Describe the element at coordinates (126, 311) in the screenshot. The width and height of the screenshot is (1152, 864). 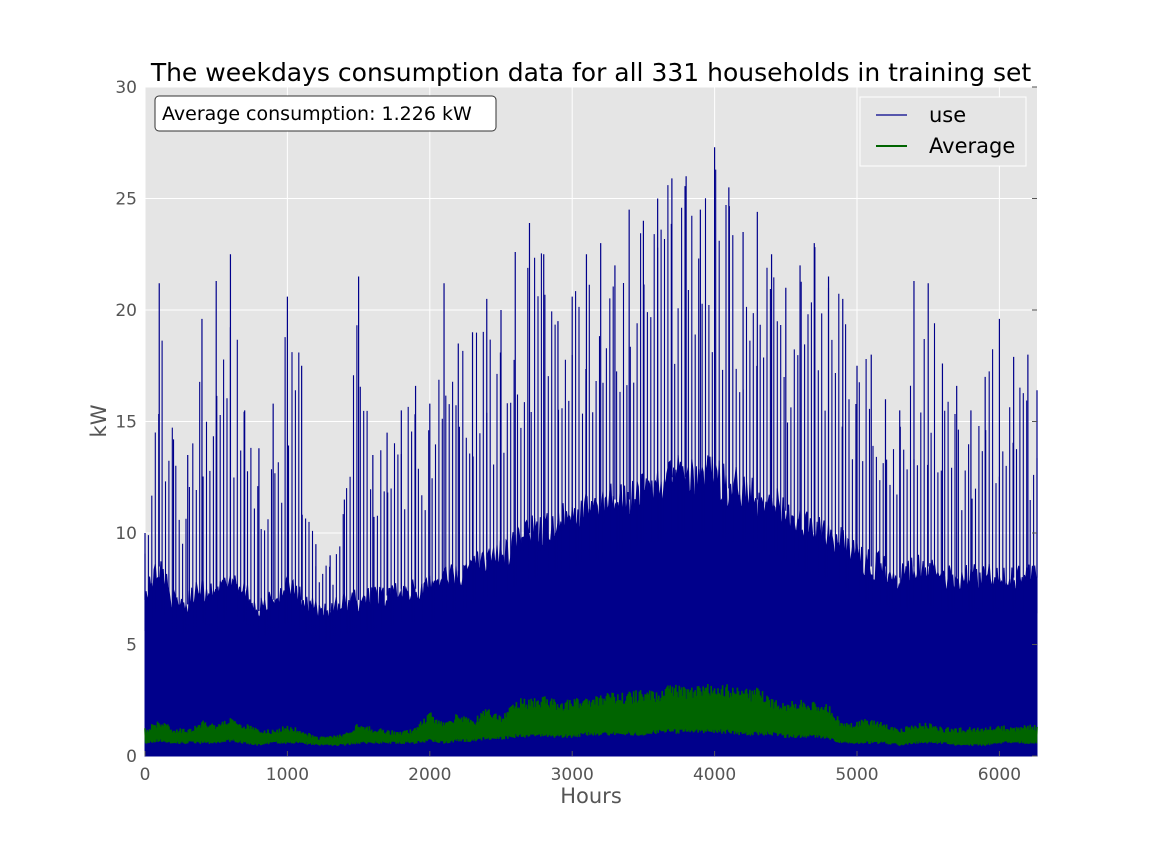
I see `y-tick-label: 20` at that location.